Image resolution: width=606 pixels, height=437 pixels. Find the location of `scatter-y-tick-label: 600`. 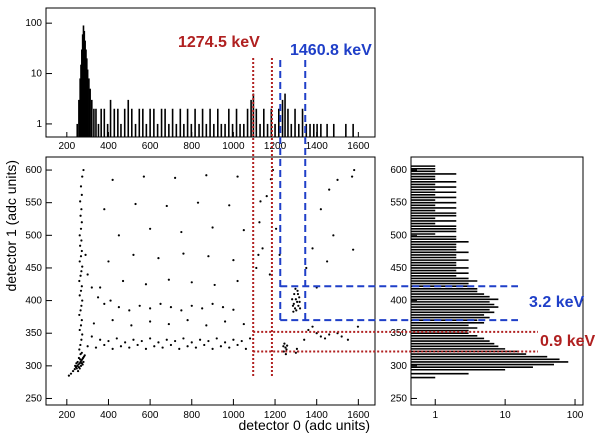

scatter-y-tick-label: 600 is located at coordinates (33, 170).